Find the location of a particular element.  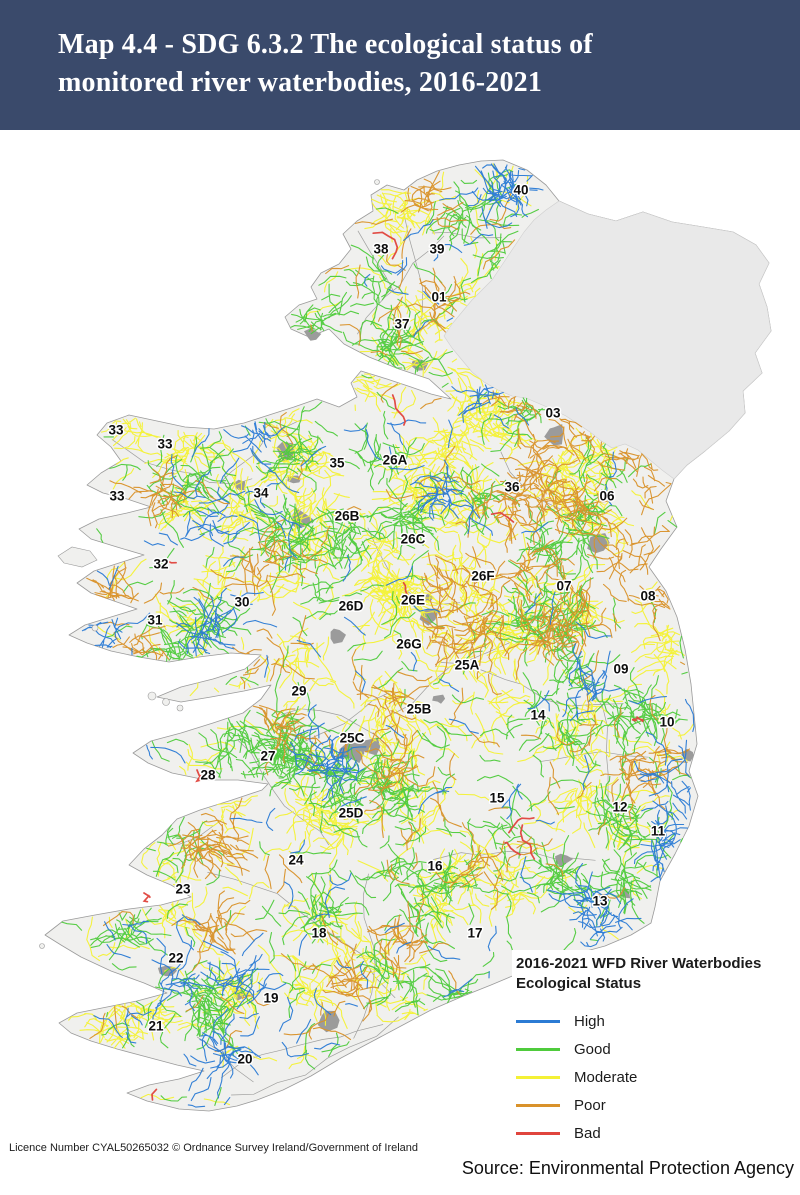

region-label-35: 35 is located at coordinates (337, 463).